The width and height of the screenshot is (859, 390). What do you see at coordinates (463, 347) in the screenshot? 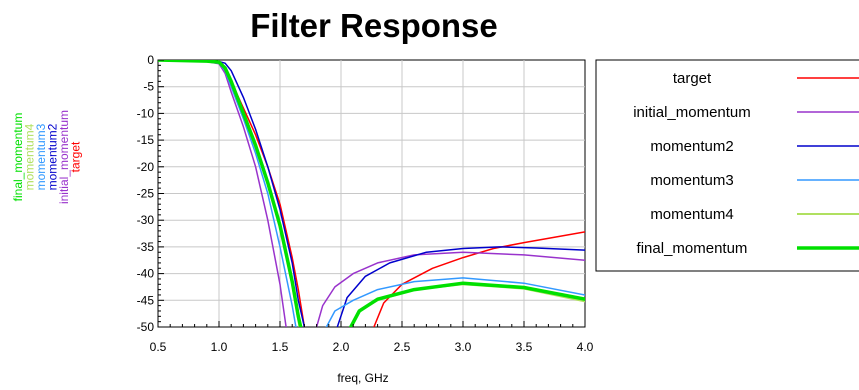
I see `x-tick-label: 3.0` at bounding box center [463, 347].